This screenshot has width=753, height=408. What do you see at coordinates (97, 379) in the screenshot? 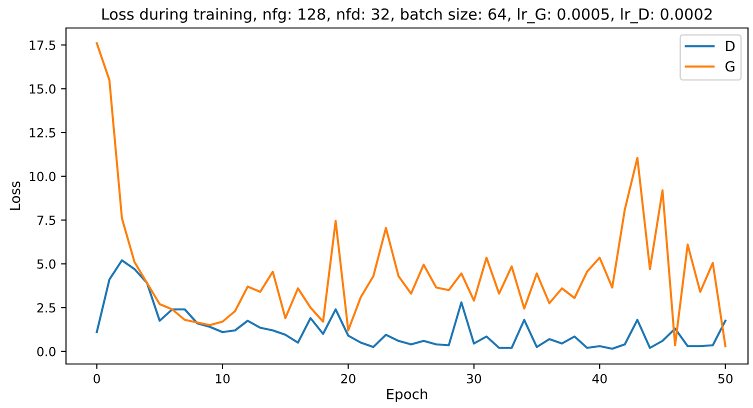
I see `x-tick-label: 0` at bounding box center [97, 379].